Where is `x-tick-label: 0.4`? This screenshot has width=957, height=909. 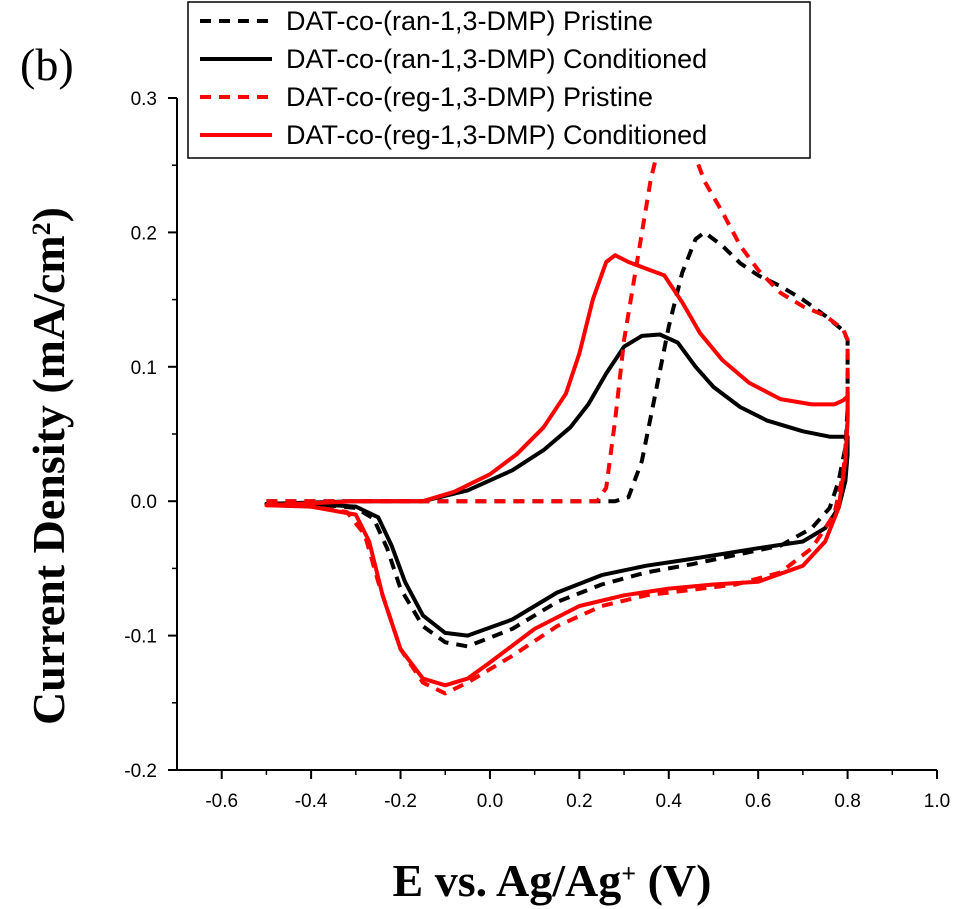 x-tick-label: 0.4 is located at coordinates (669, 801).